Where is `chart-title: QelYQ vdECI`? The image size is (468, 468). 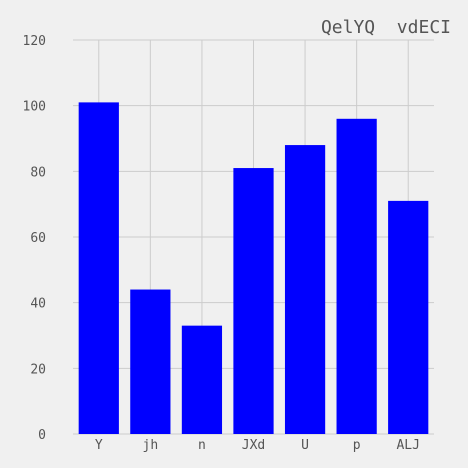
chart-title: QelYQ vdECI is located at coordinates (386, 27).